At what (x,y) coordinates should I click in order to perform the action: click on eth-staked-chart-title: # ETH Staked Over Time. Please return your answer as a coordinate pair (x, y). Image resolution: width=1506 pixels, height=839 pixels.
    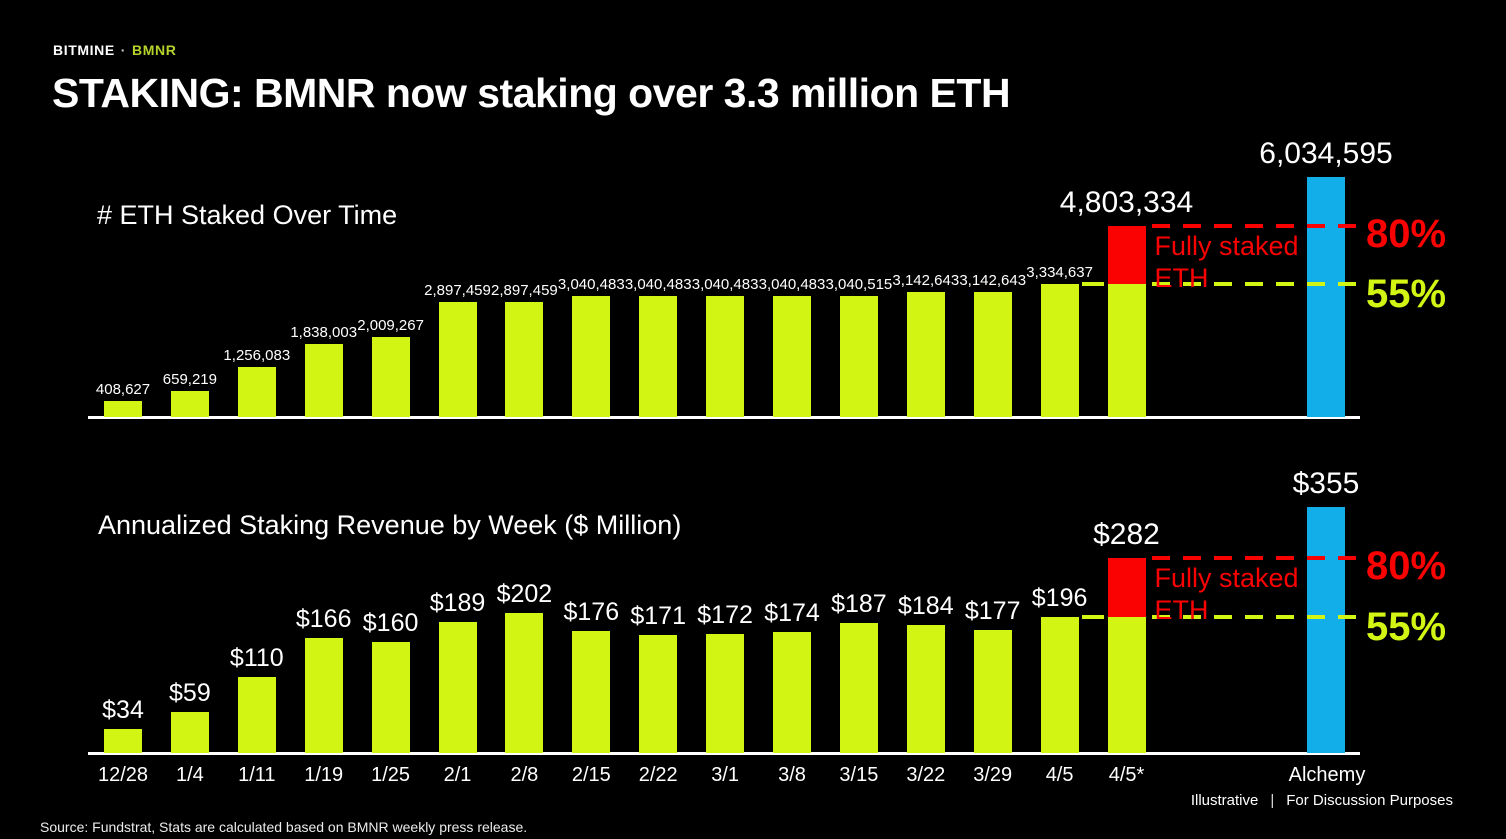
    Looking at the image, I should click on (247, 215).